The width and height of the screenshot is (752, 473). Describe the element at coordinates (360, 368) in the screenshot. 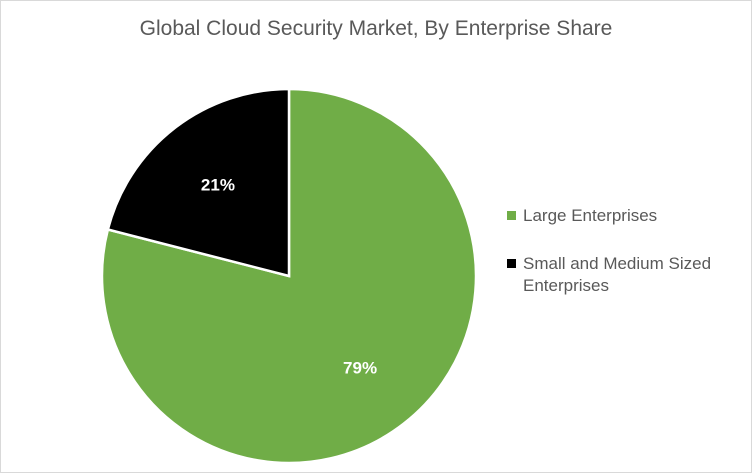

I see `data-label-0: 79%` at that location.